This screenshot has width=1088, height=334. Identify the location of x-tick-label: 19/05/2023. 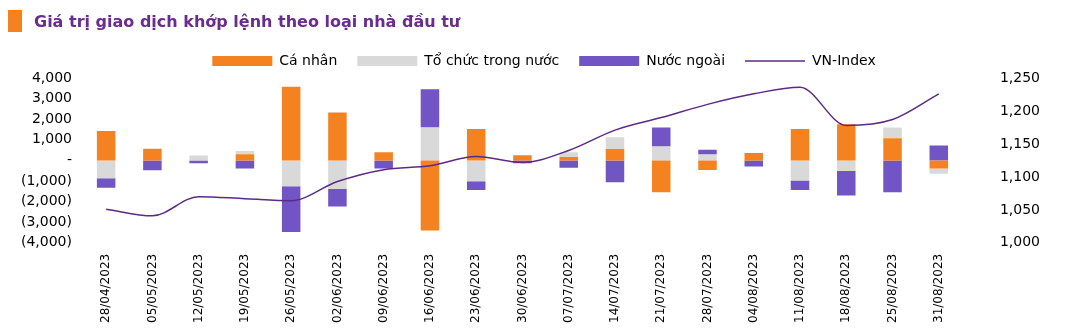
(244, 288).